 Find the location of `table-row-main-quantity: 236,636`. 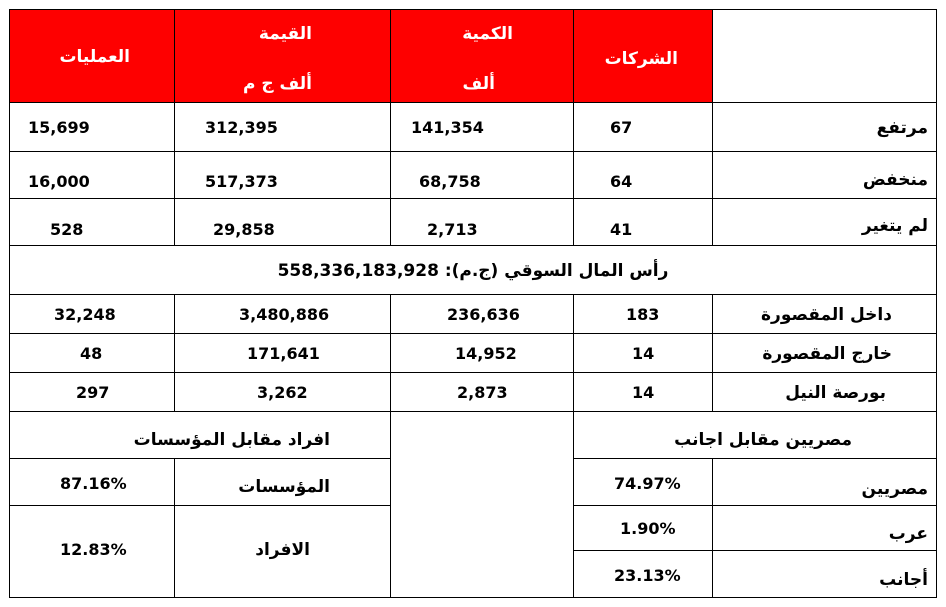

table-row-main-quantity: 236,636 is located at coordinates (482, 314).